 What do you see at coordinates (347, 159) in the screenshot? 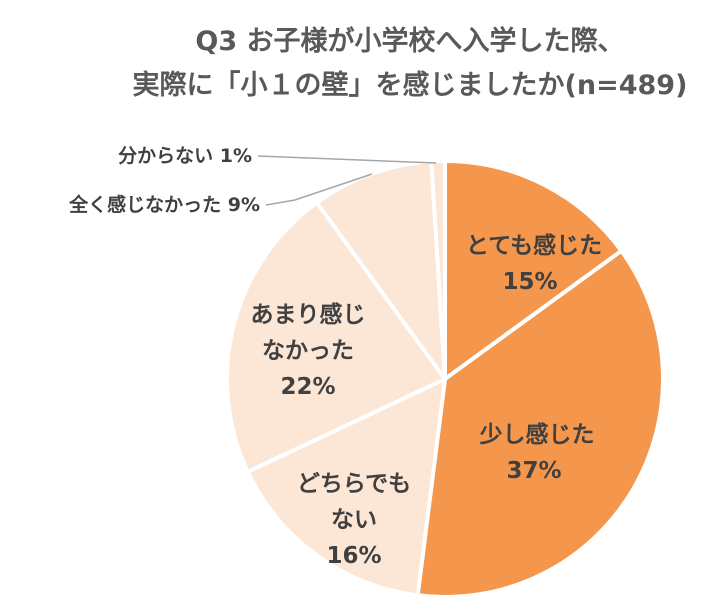
I see `leader-line-wakaranai` at bounding box center [347, 159].